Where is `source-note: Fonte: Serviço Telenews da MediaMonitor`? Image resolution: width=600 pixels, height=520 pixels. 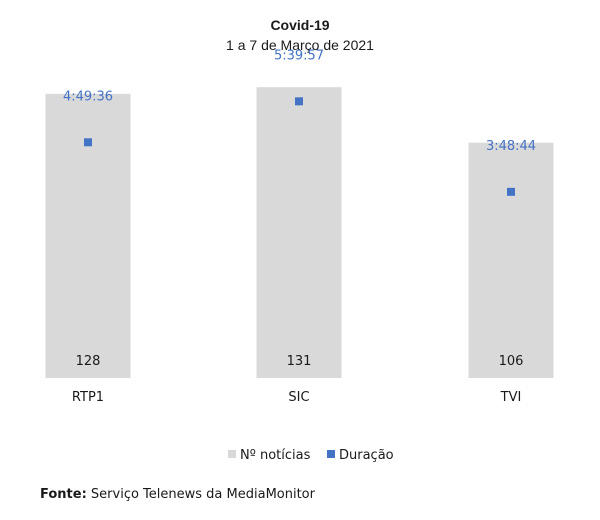 source-note: Fonte: Serviço Telenews da MediaMonitor is located at coordinates (177, 494).